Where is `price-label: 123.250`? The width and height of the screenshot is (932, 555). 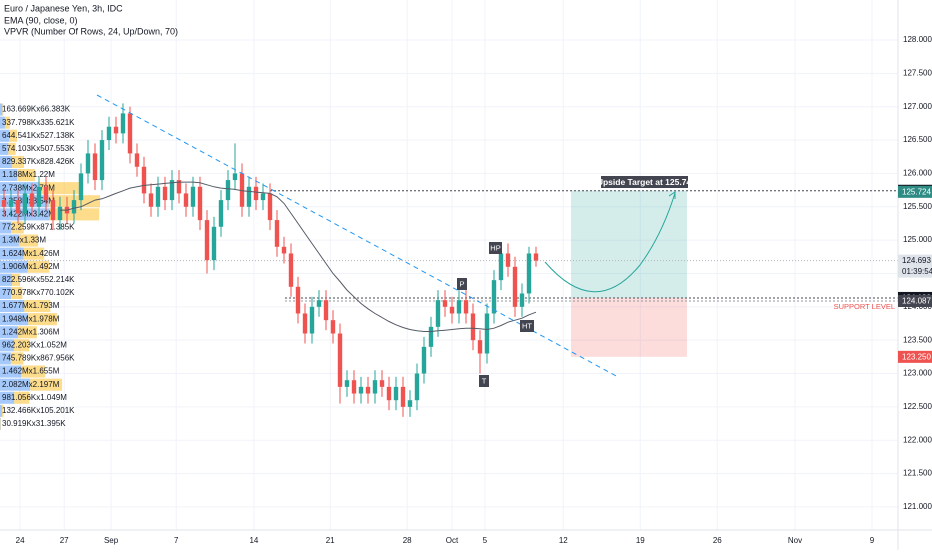
price-label: 123.250 is located at coordinates (916, 356).